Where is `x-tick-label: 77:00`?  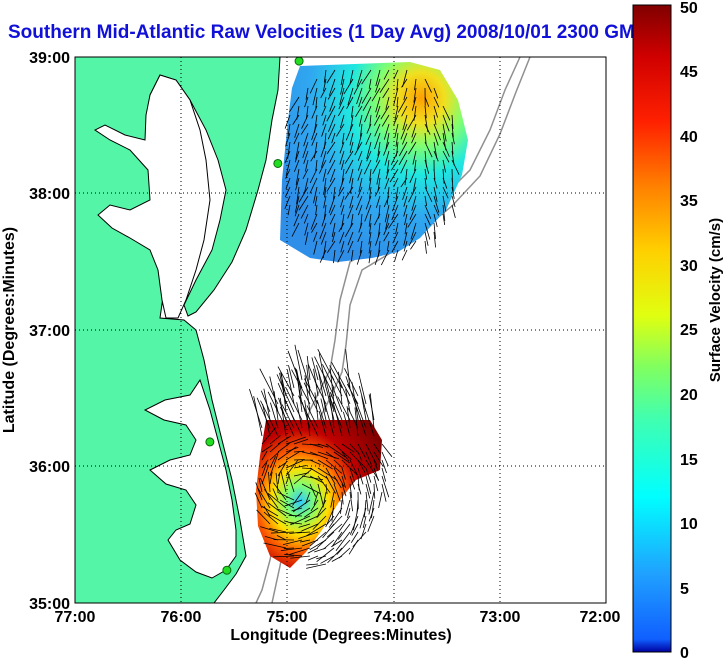 x-tick-label: 77:00 is located at coordinates (75, 617).